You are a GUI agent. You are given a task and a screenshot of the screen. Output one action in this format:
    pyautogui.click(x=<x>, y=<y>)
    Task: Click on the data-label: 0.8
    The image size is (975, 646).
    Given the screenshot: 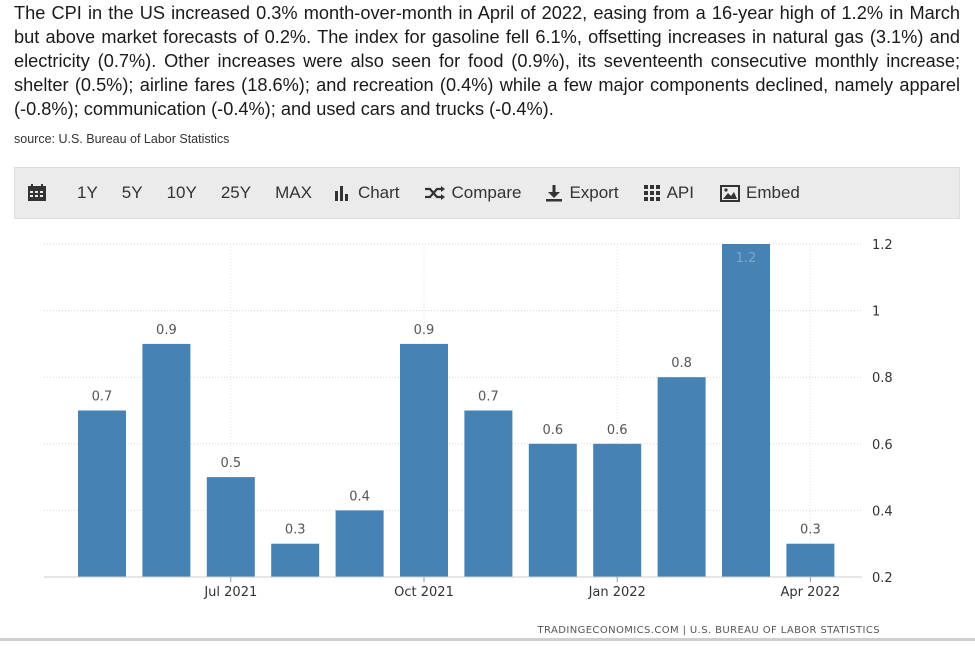 What is the action you would take?
    pyautogui.click(x=681, y=363)
    